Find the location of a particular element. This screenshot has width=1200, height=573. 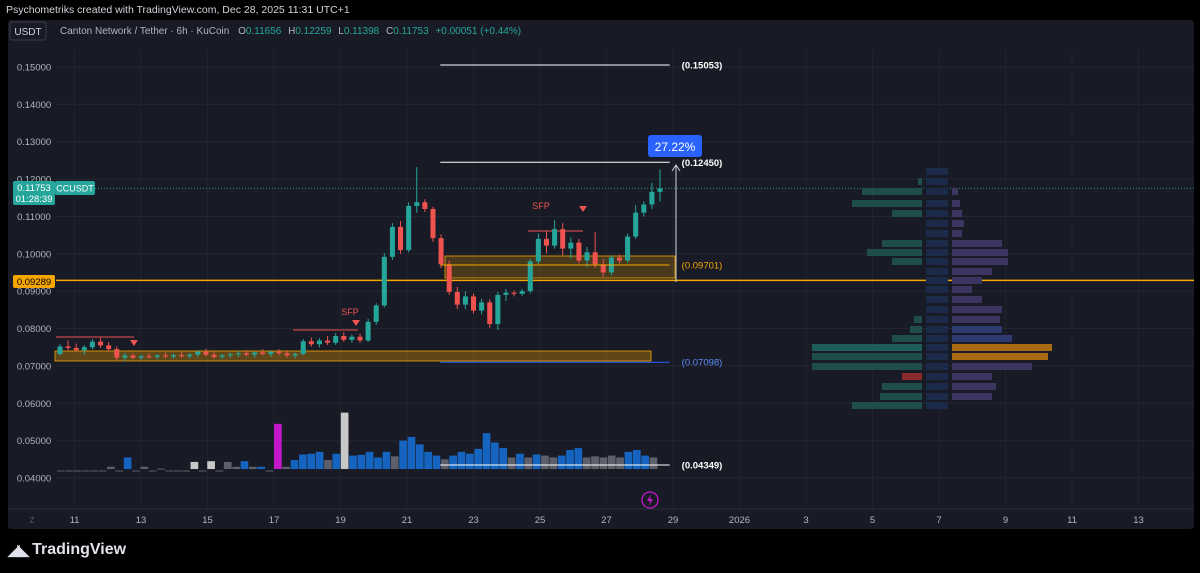

tradingview-logo: ◢◣ TradingView is located at coordinates (67, 550).